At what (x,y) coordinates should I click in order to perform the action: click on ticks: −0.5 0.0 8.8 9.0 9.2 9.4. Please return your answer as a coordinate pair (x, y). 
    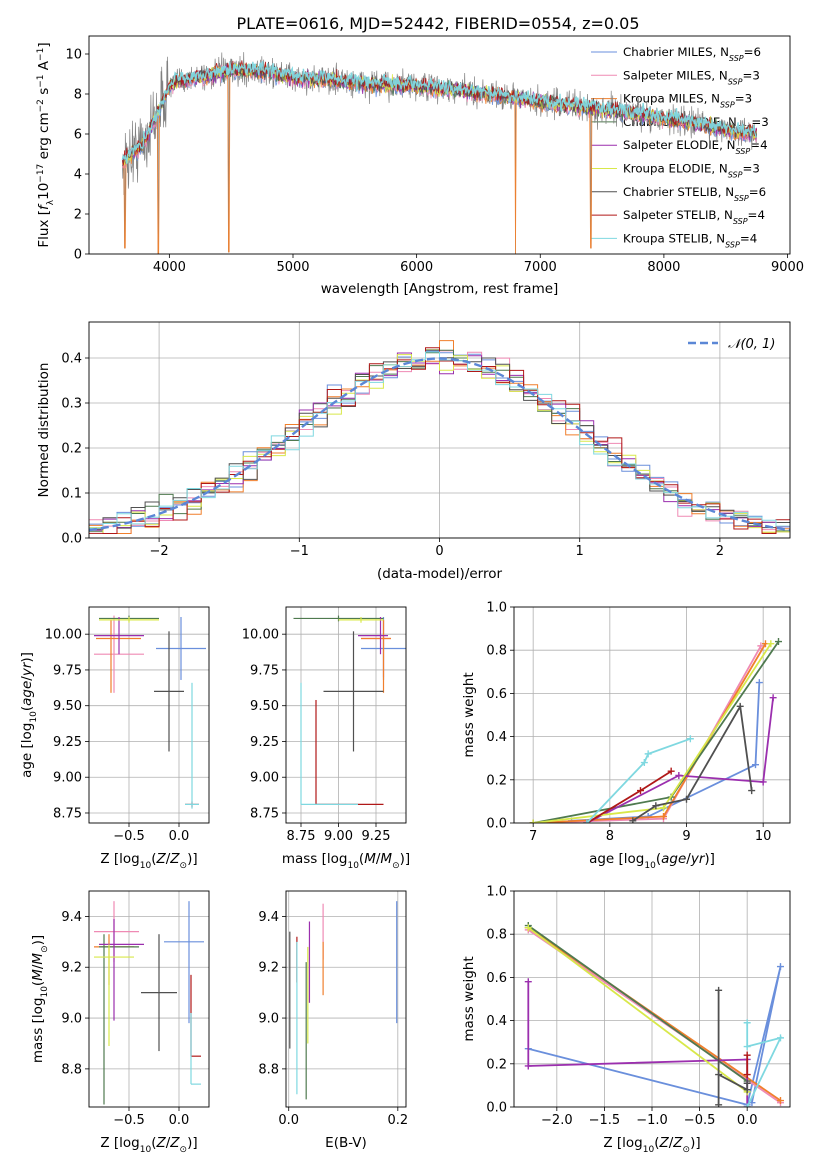
    Looking at the image, I should click on (125, 1019).